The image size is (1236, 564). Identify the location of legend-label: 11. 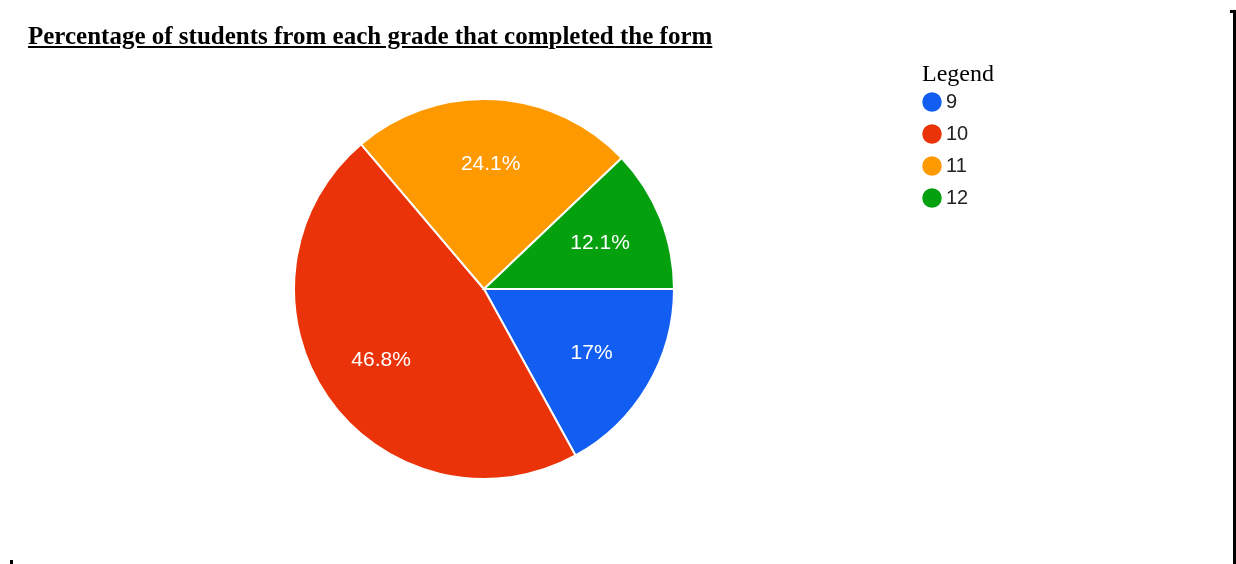
(956, 165).